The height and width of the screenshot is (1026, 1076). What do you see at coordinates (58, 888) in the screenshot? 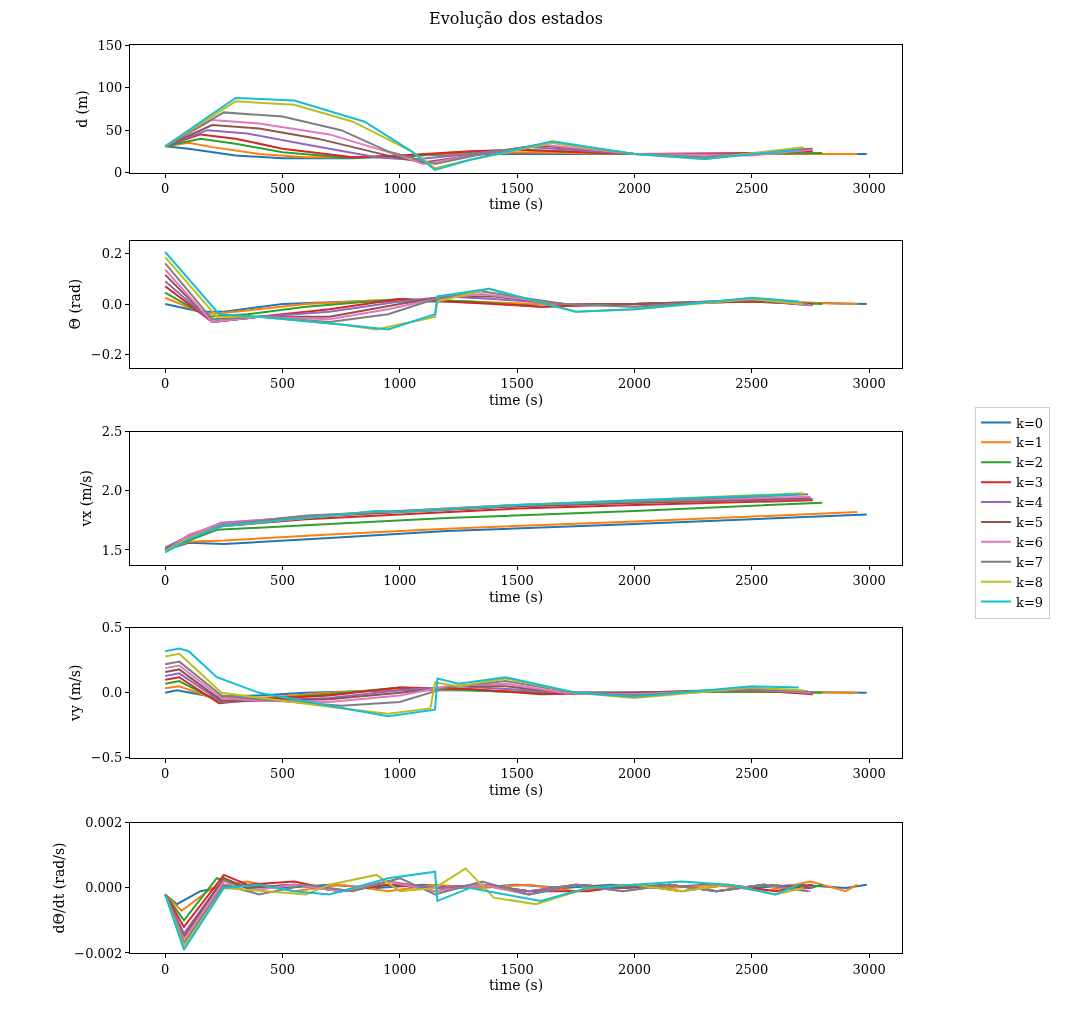
I see `y-axis-title: dΘ/dt (rad/s)` at bounding box center [58, 888].